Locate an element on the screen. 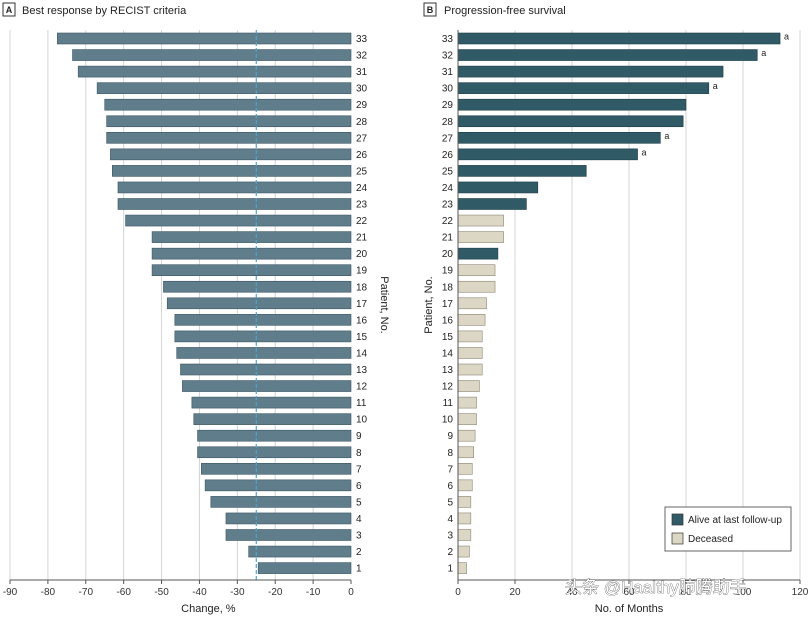  x-tick-label: -50 is located at coordinates (161, 592).